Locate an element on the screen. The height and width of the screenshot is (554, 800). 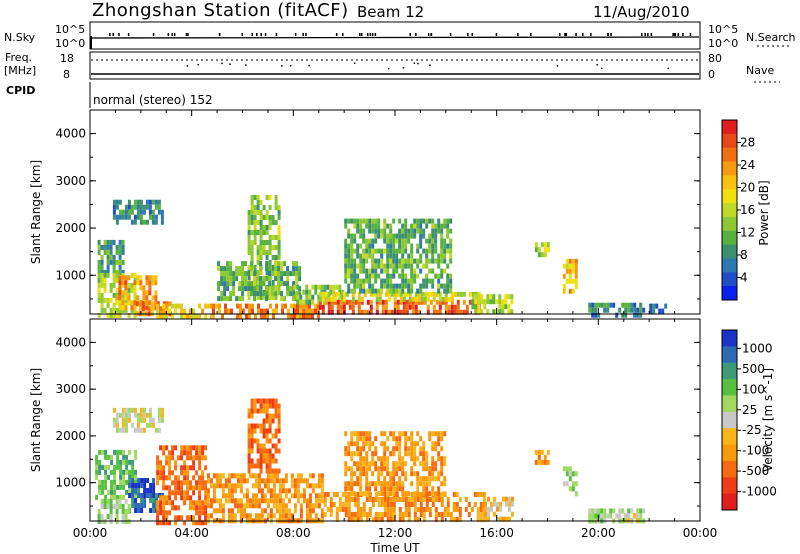
nsky-label: N.Sky is located at coordinates (20, 37).